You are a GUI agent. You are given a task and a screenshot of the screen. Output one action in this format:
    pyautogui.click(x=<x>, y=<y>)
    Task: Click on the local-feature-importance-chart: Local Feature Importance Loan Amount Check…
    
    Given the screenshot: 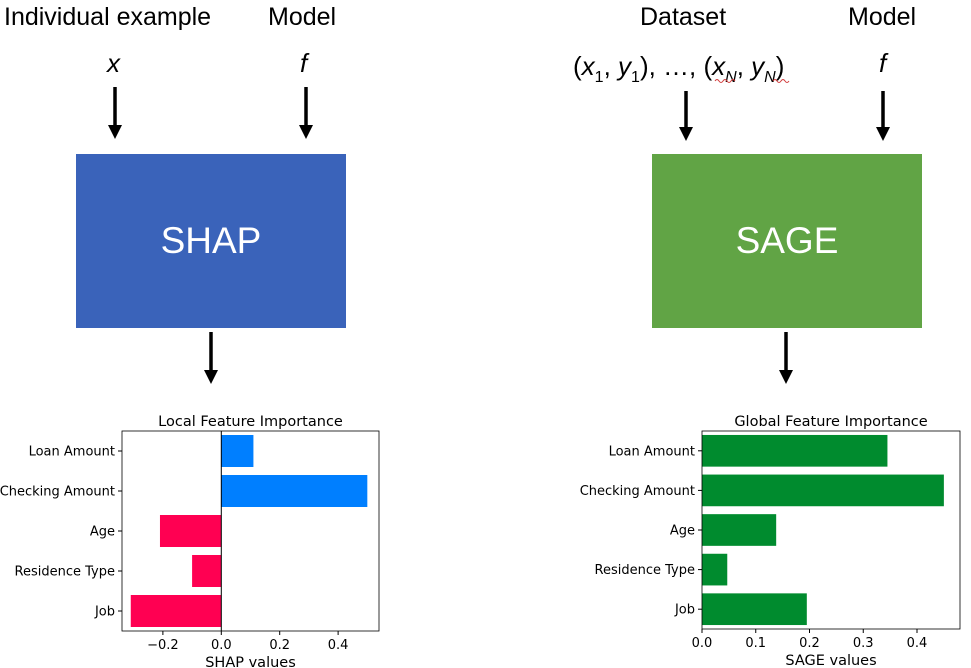 What is the action you would take?
    pyautogui.click(x=190, y=541)
    